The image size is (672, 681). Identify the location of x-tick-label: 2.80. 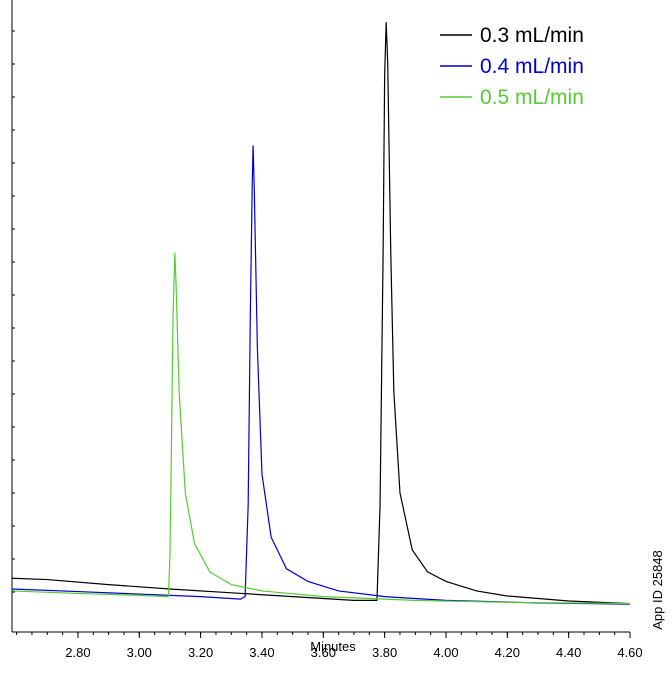
(77, 652).